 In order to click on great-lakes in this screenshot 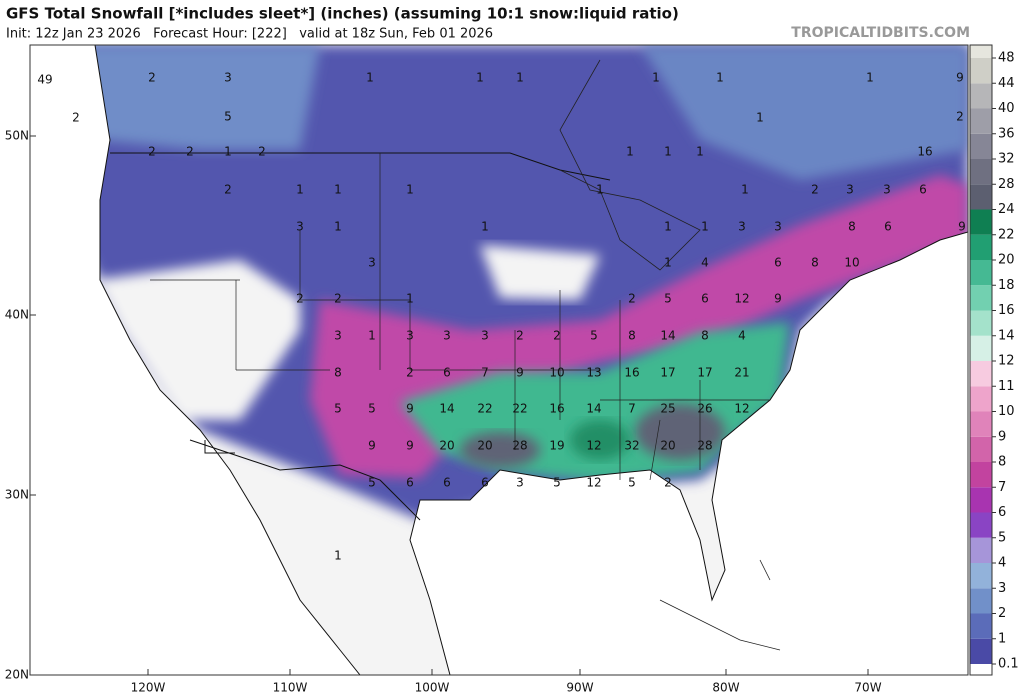, I will do `click(630, 165)`.